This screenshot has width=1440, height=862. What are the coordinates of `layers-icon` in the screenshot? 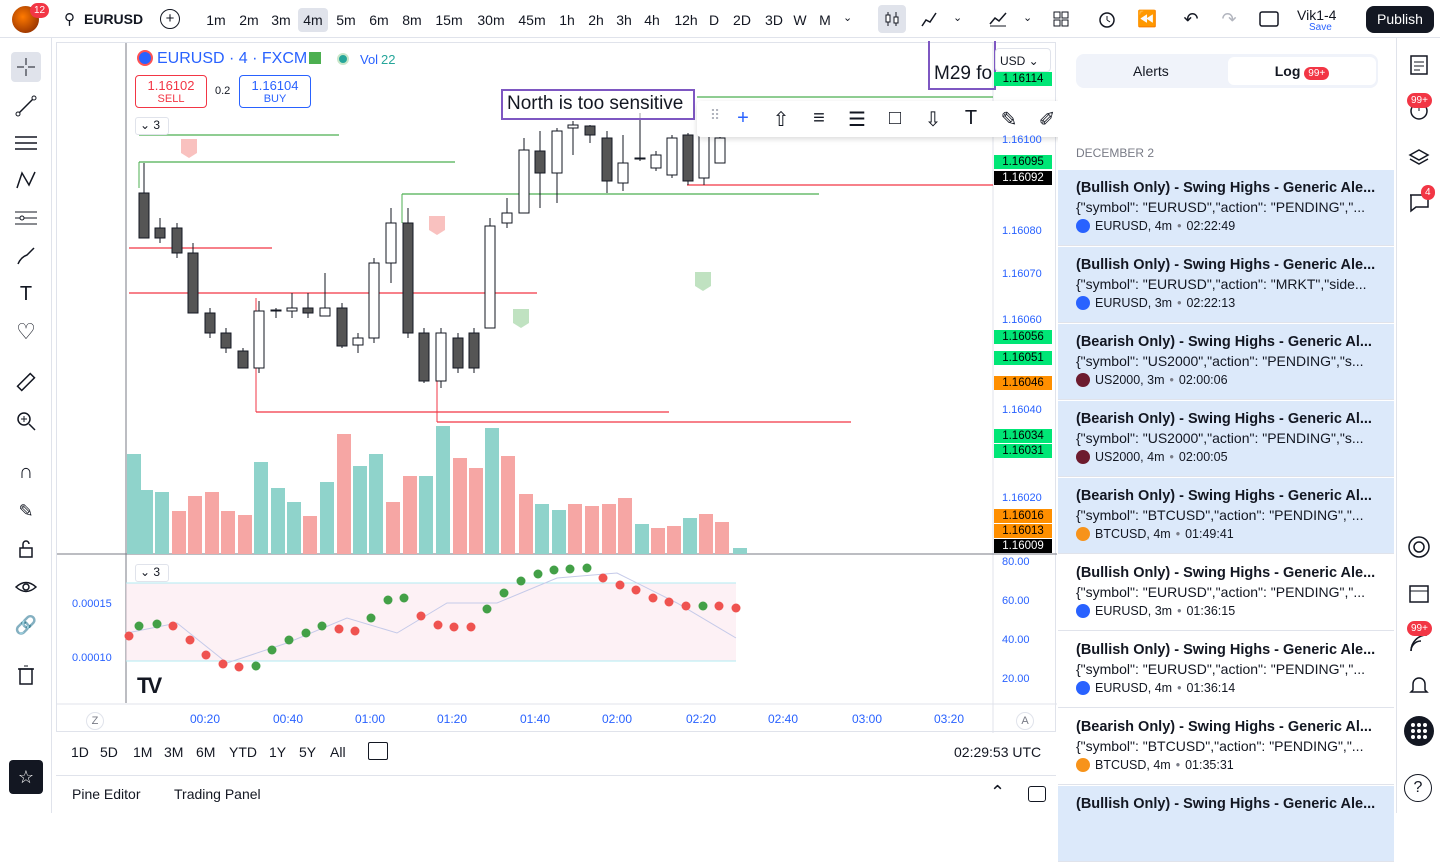 It's located at (1419, 158).